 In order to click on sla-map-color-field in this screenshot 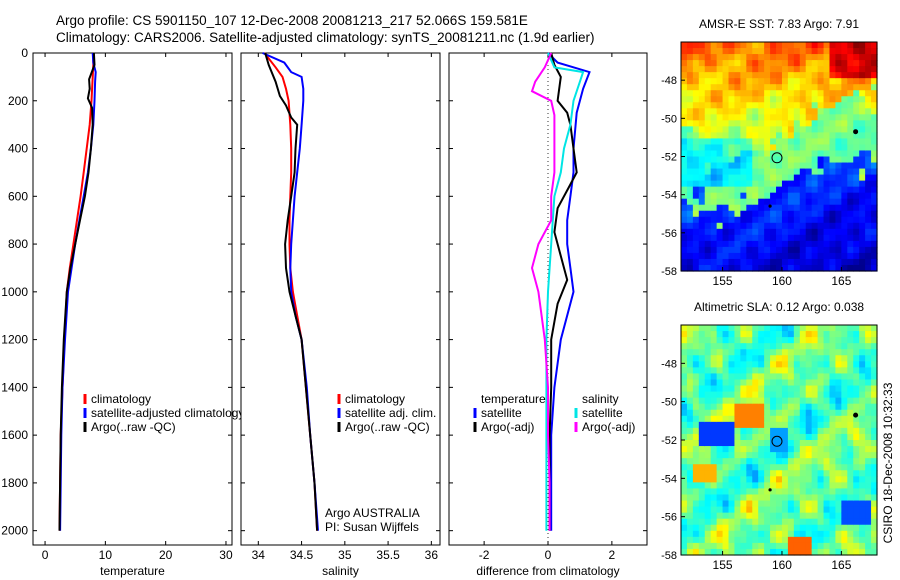, I will do `click(779, 440)`.